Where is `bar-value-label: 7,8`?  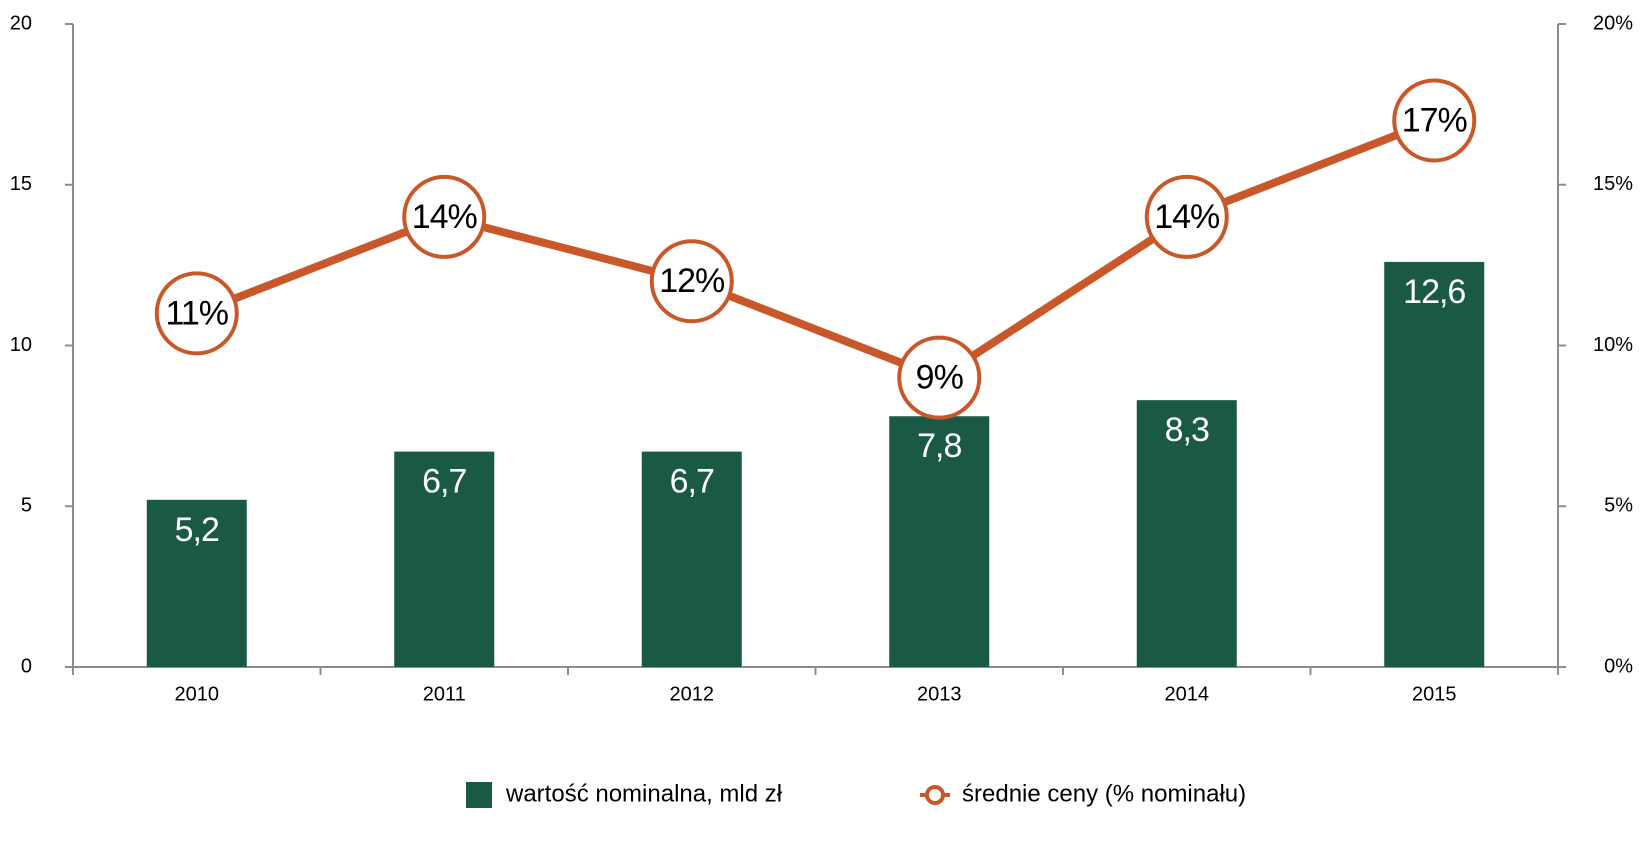 bar-value-label: 7,8 is located at coordinates (939, 446).